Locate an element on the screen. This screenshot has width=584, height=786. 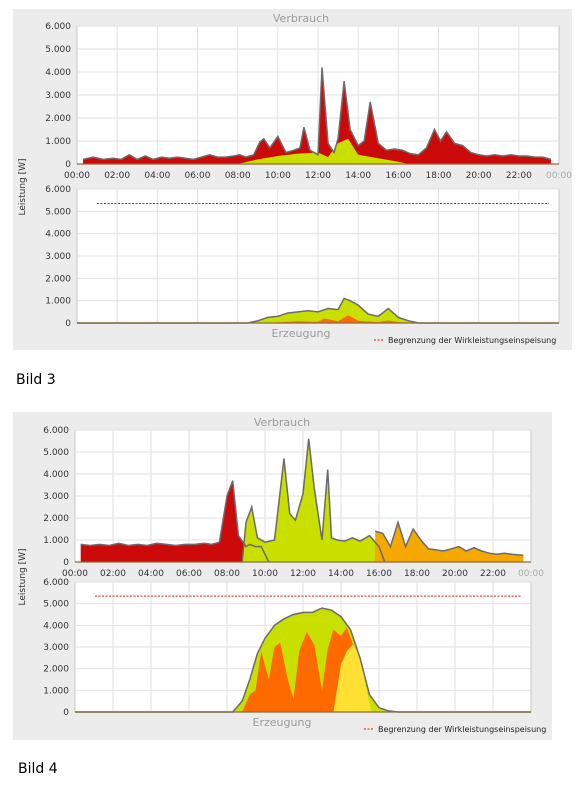
figure-caption-1: Bild 3 is located at coordinates (36, 380).